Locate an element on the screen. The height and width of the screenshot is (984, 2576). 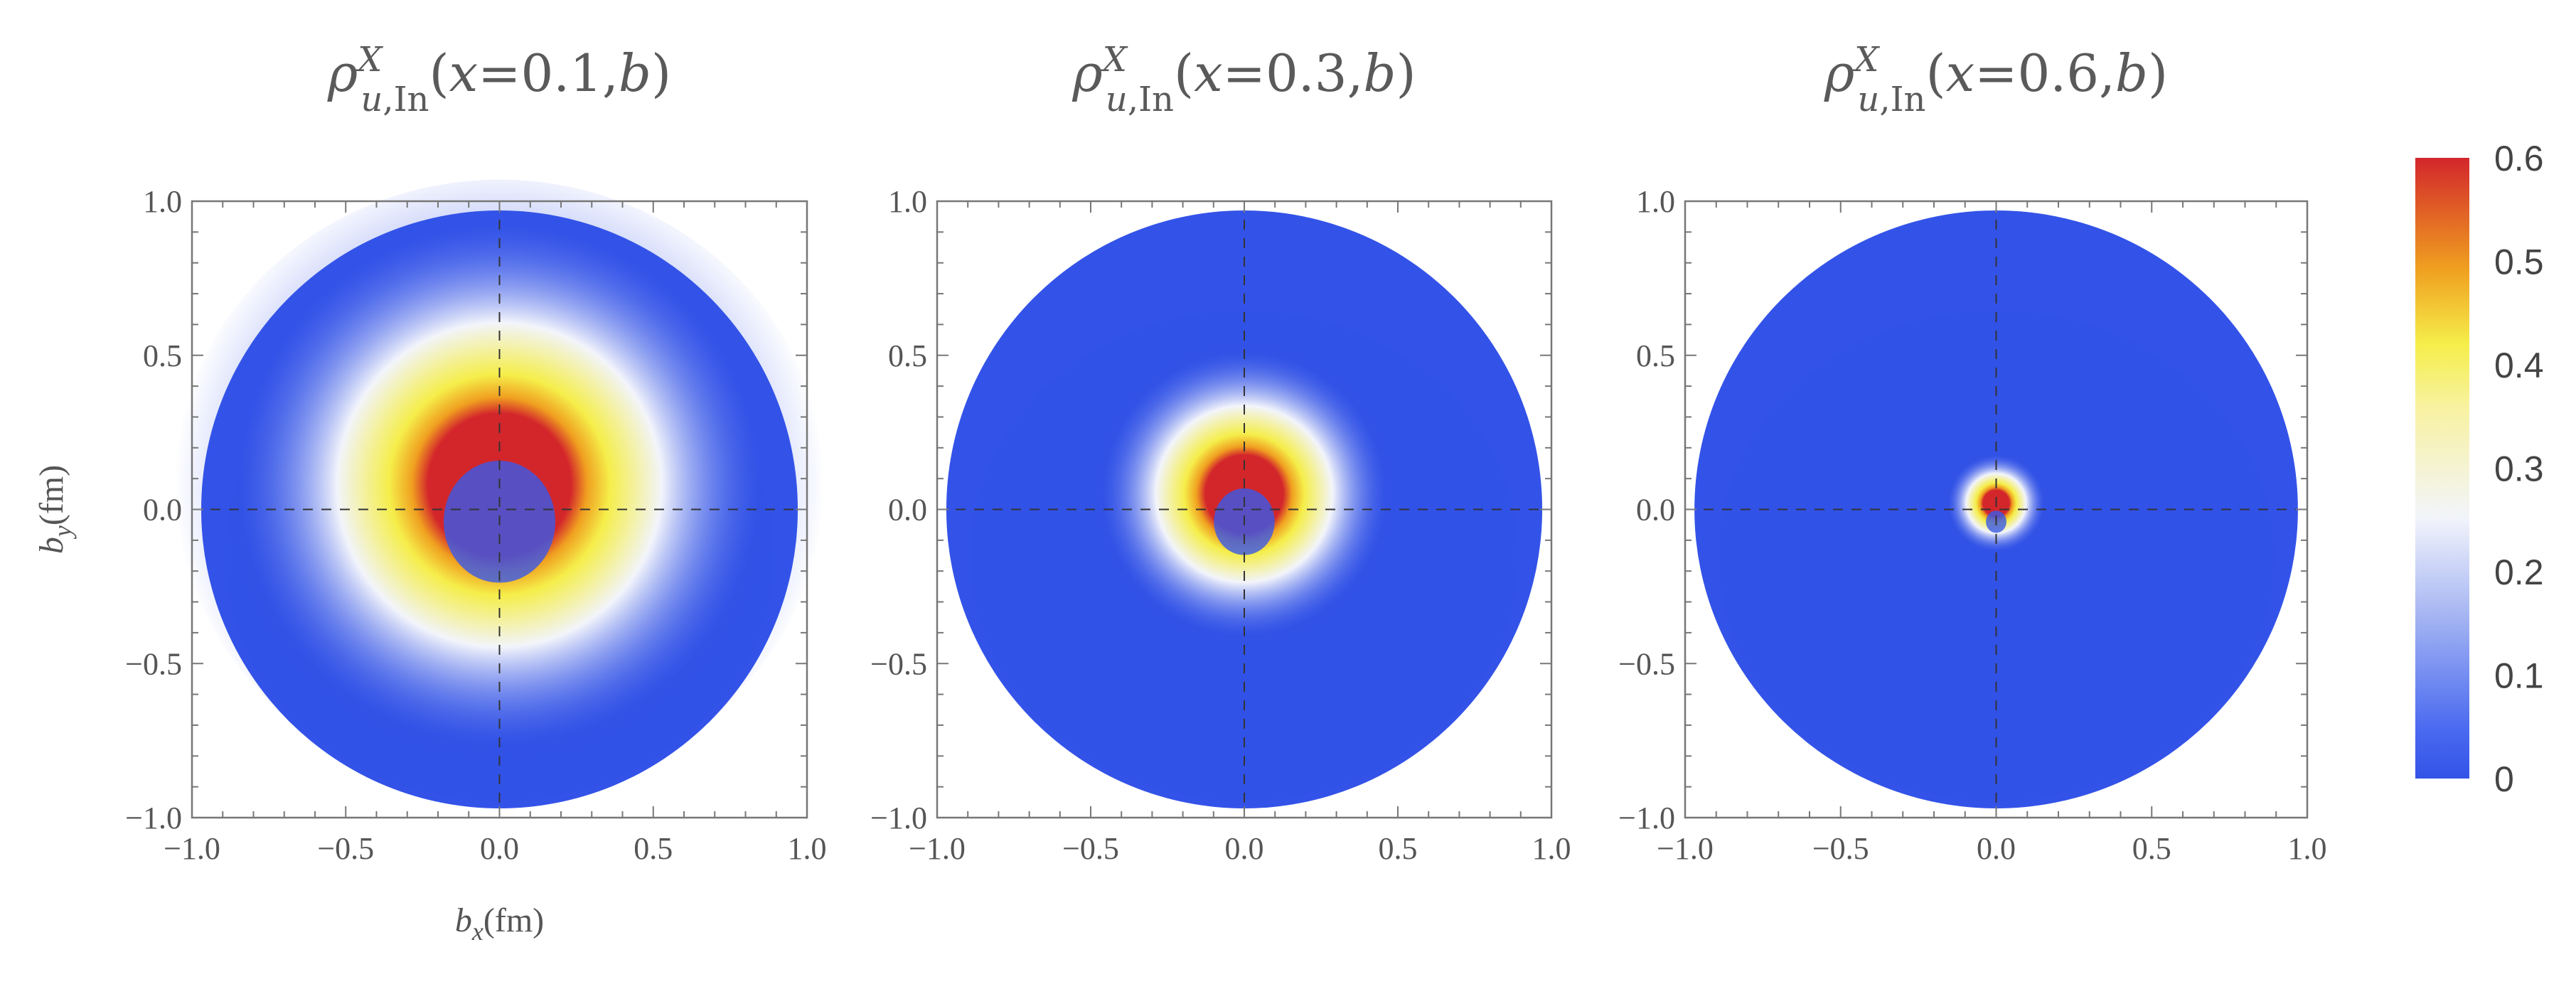
colorbar-tick-label: 0.1 is located at coordinates (2519, 676).